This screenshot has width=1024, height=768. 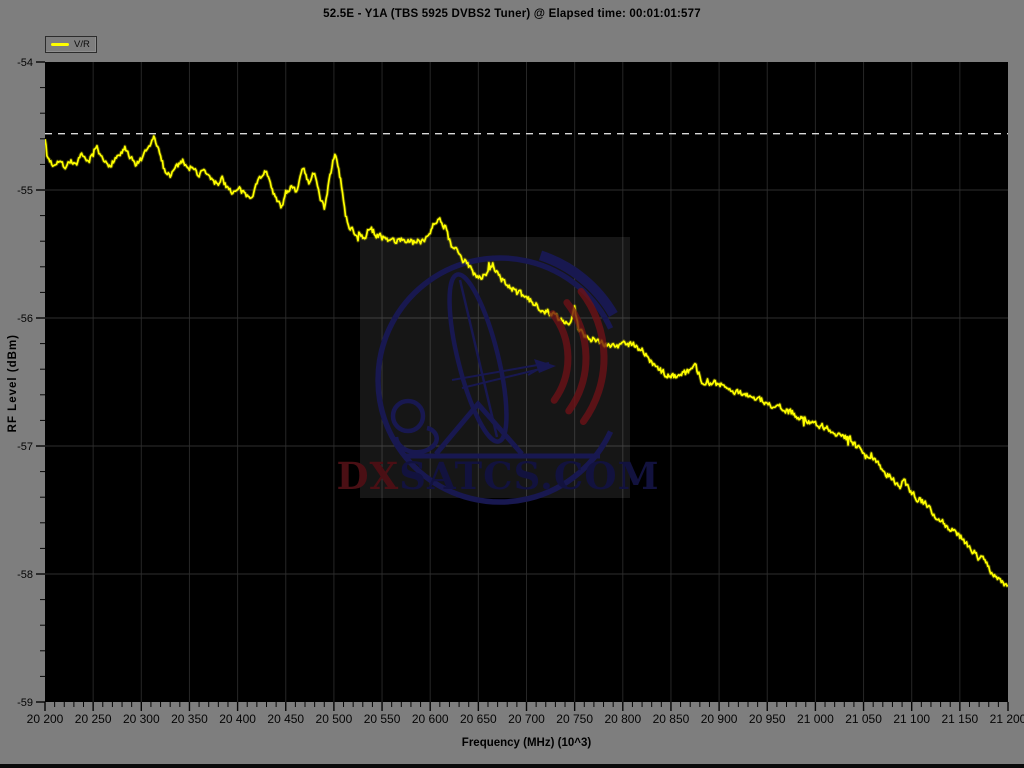 I want to click on x-axis-title: Frequency (MHz) (10^3), so click(x=526, y=743).